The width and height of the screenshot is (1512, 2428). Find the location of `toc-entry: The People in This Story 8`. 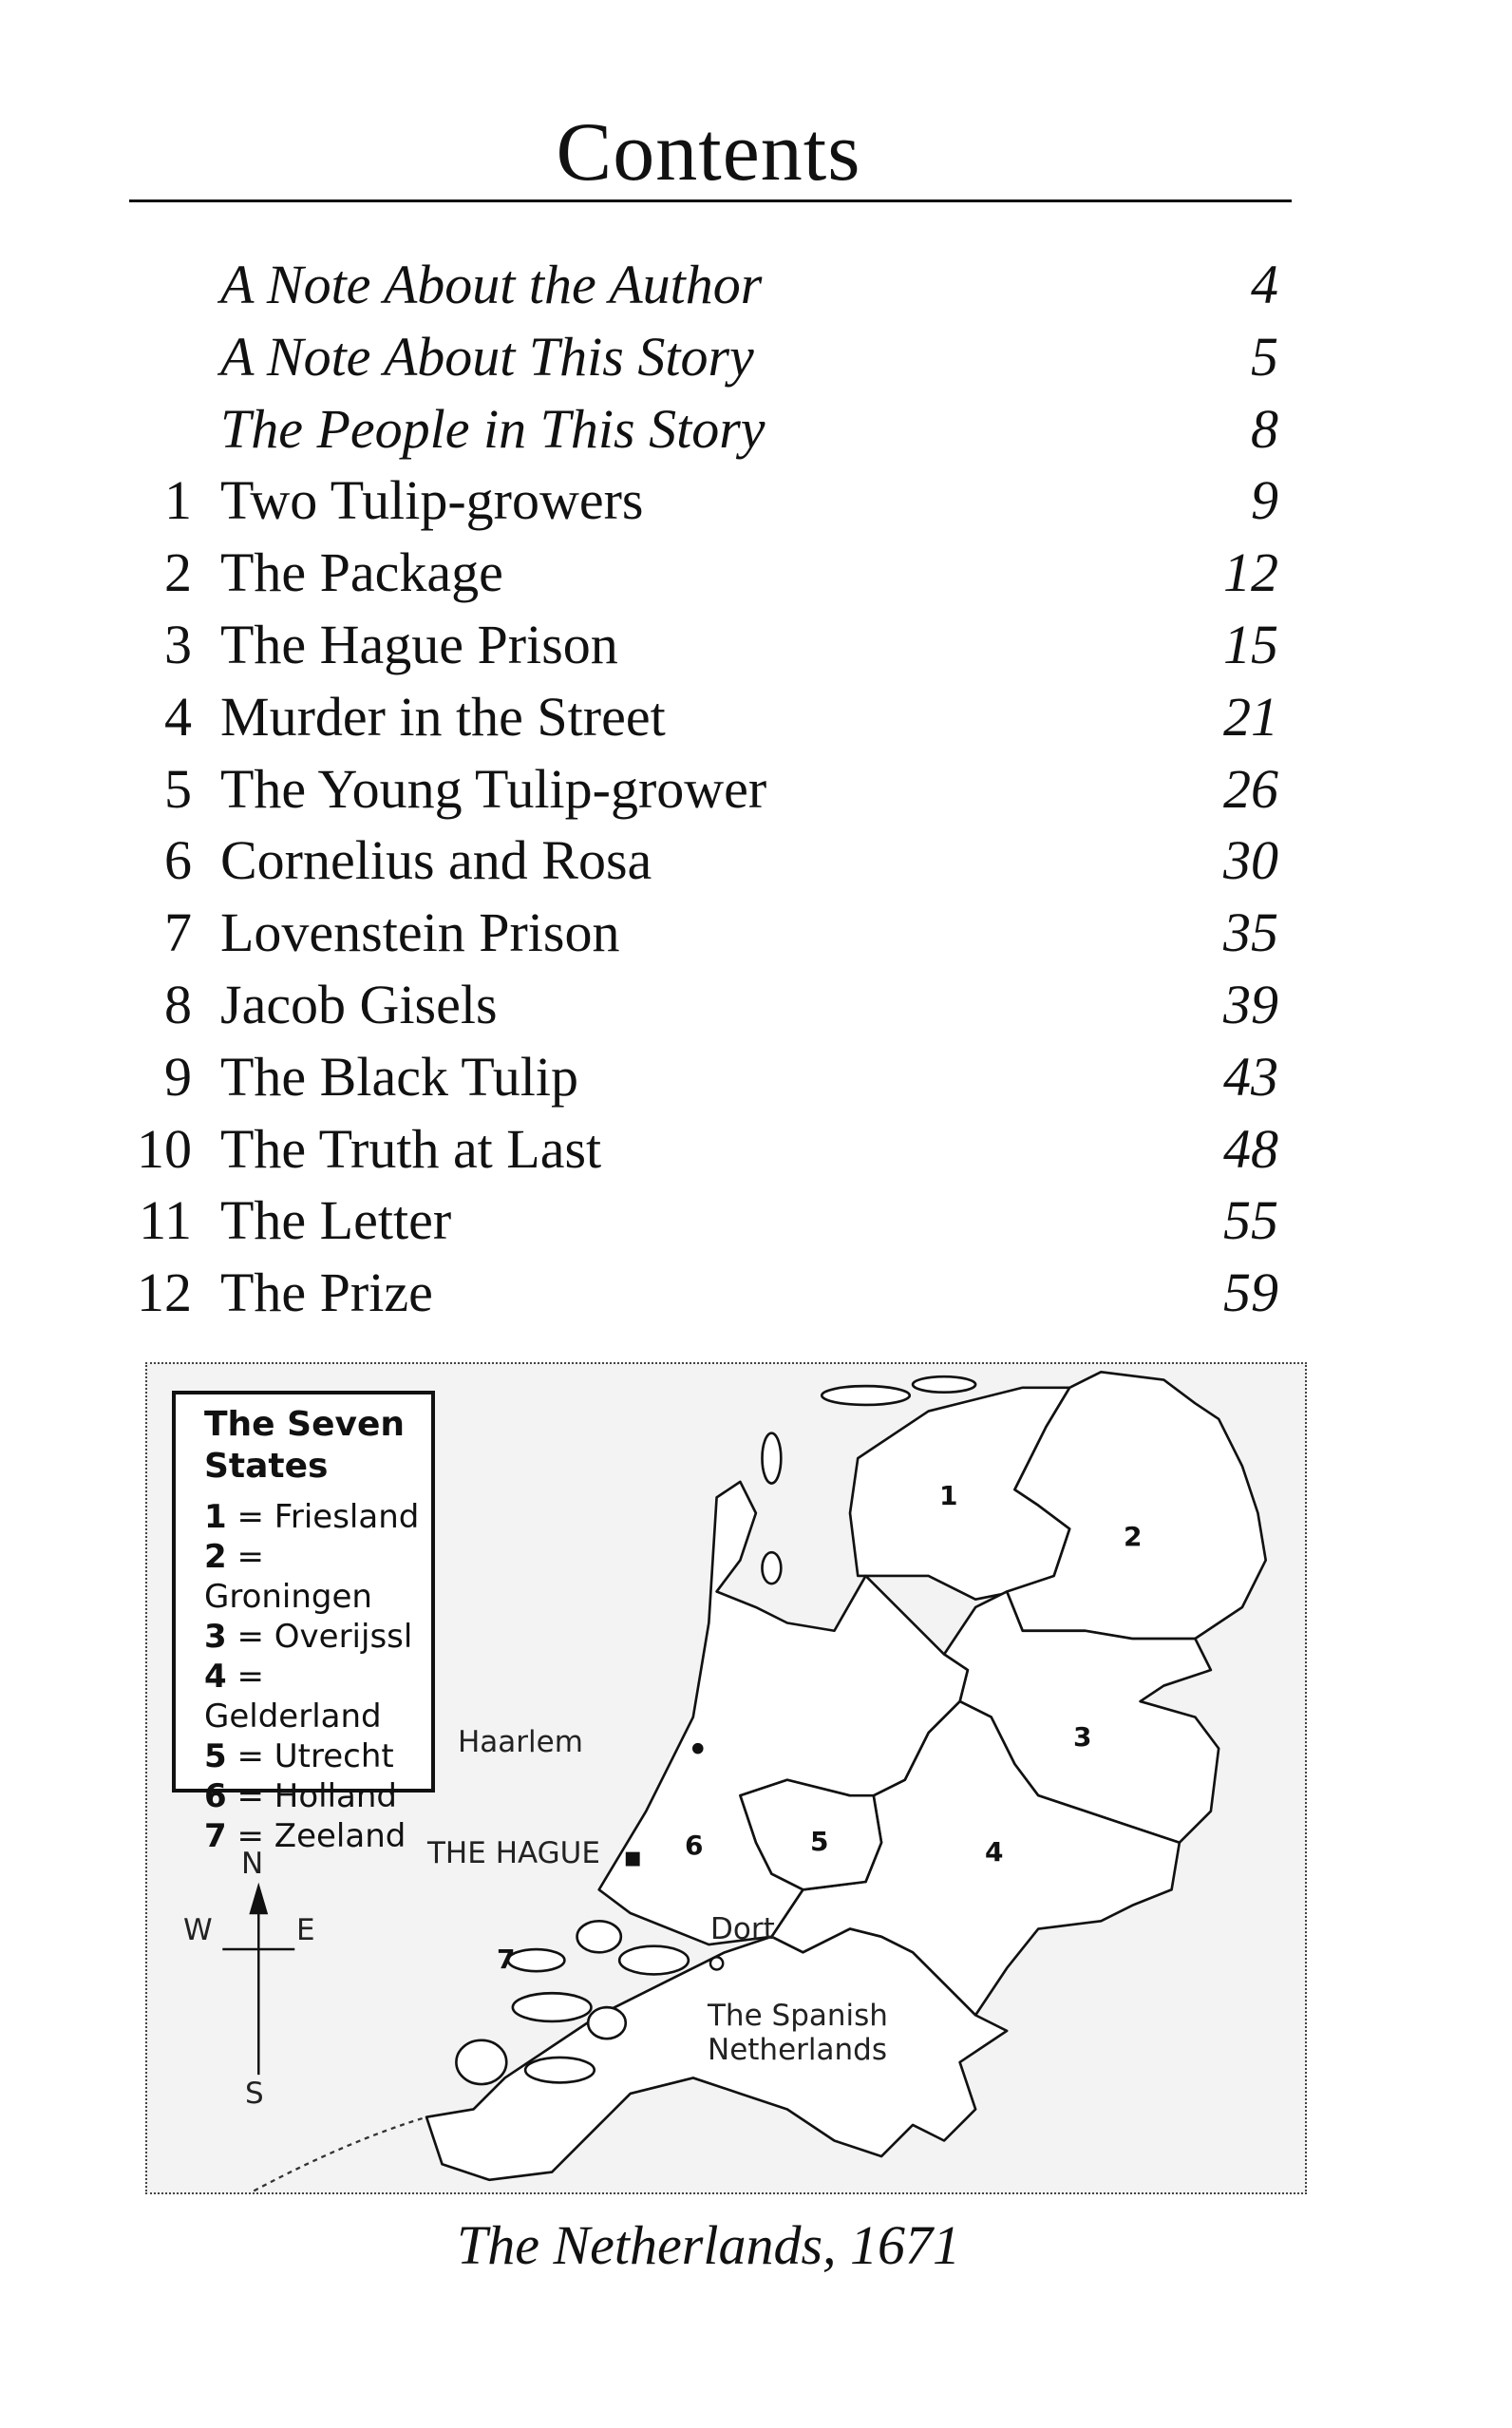

toc-entry: The People in This Story 8 is located at coordinates (704, 429).